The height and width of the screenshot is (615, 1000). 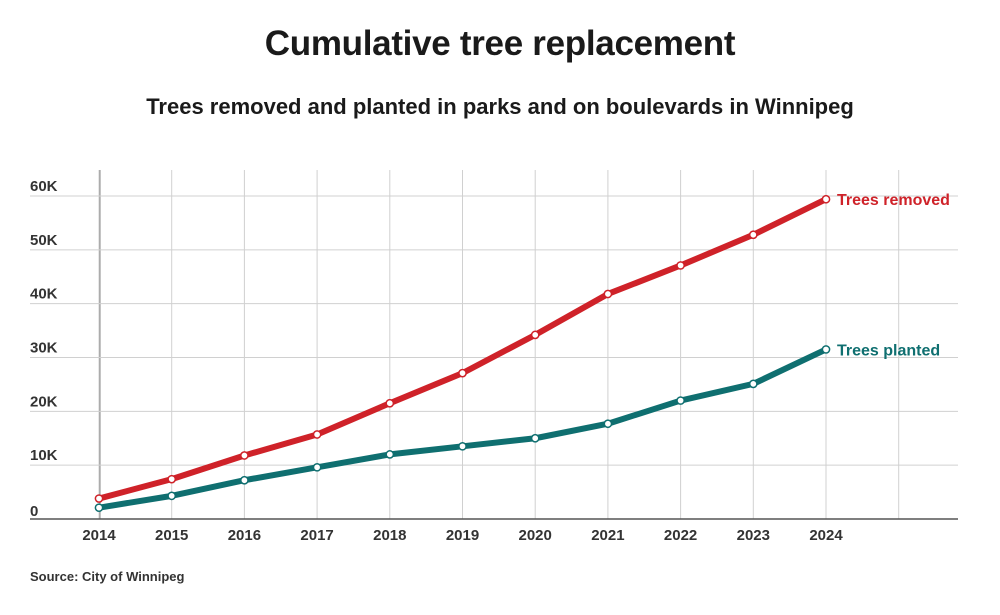 What do you see at coordinates (44, 240) in the screenshot?
I see `y-tick-label: 50K` at bounding box center [44, 240].